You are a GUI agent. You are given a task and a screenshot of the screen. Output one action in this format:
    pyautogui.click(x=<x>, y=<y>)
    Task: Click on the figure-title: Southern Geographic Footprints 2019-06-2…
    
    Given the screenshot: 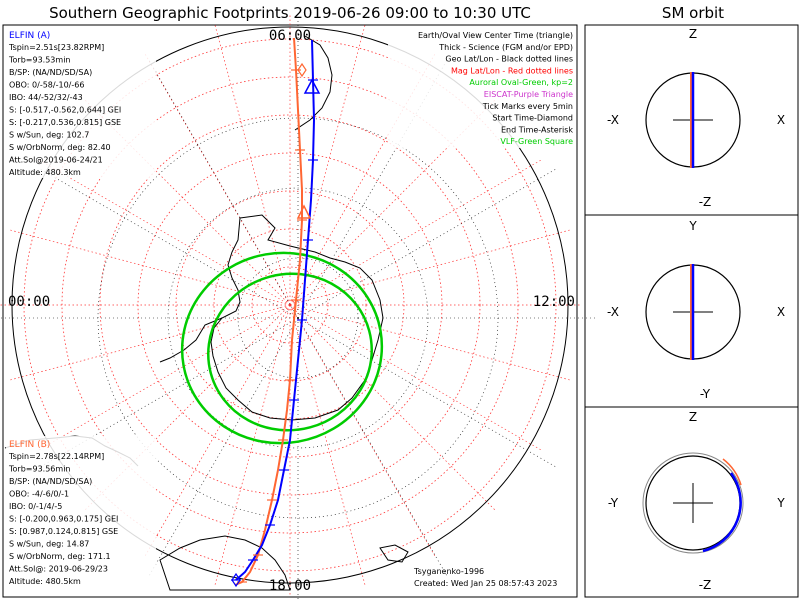 What is the action you would take?
    pyautogui.click(x=290, y=13)
    